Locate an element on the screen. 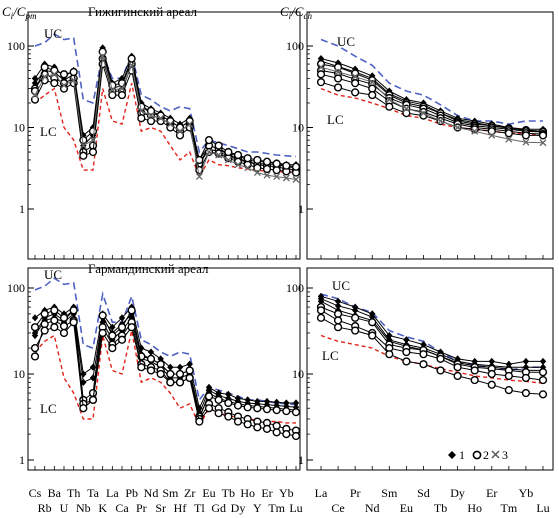 The image size is (559, 518). x-label-Pr: Pr is located at coordinates (141, 508).